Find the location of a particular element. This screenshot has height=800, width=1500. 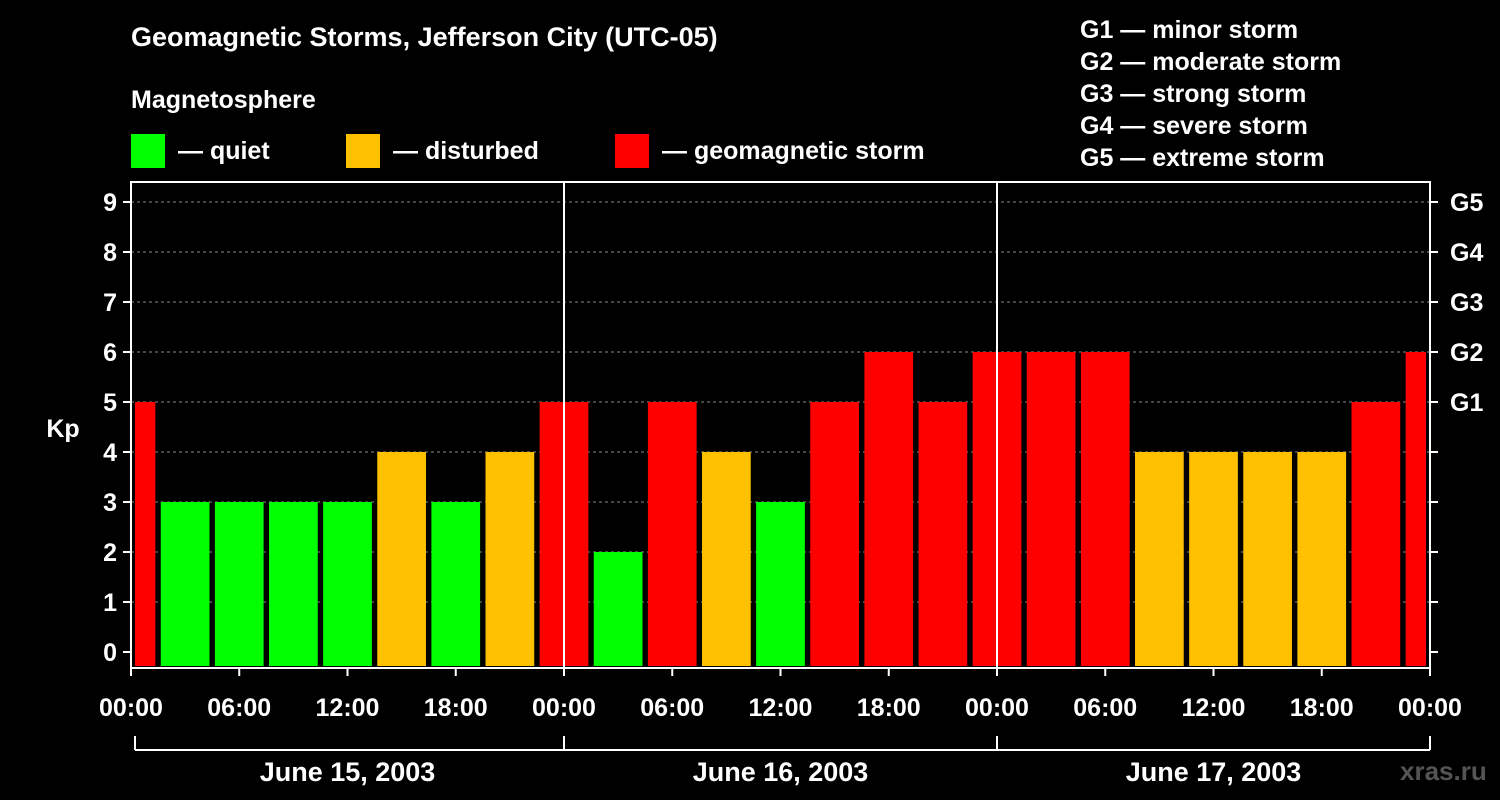

g-scale-g3: G3 — strong storm is located at coordinates (1193, 94).